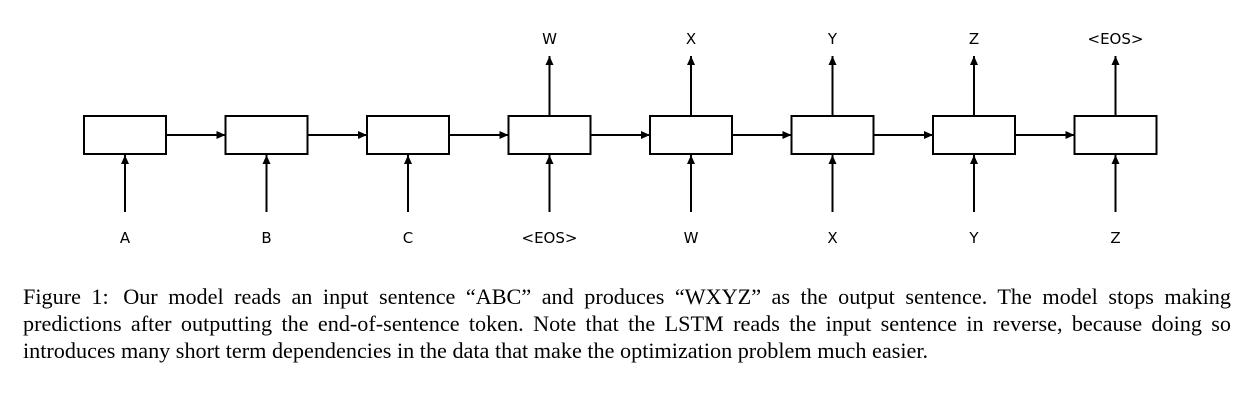 Image resolution: width=1254 pixels, height=414 pixels. I want to click on input-token-1: A, so click(125, 238).